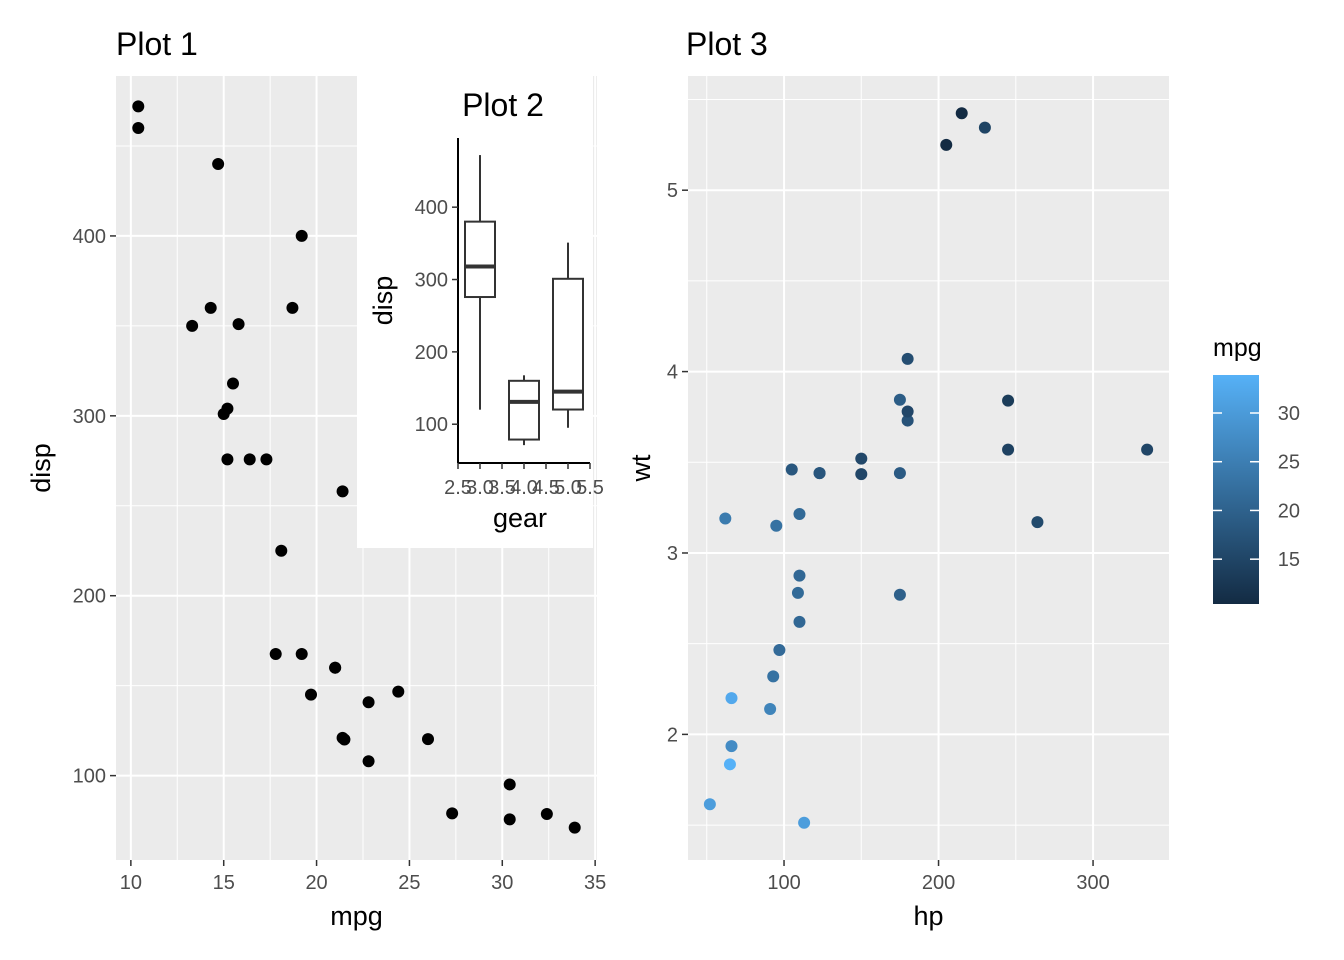 The height and width of the screenshot is (960, 1344). Describe the element at coordinates (224, 883) in the screenshot. I see `plot-1-x-tick-label: 15` at that location.